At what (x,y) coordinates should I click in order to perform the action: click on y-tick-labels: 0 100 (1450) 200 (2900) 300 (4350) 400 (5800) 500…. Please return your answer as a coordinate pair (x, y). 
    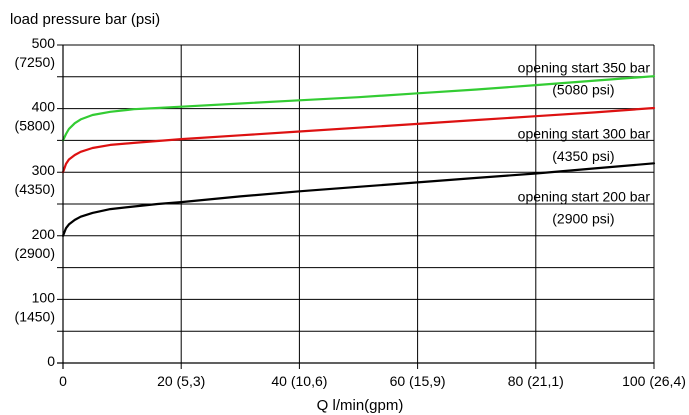
    Looking at the image, I should click on (35, 202).